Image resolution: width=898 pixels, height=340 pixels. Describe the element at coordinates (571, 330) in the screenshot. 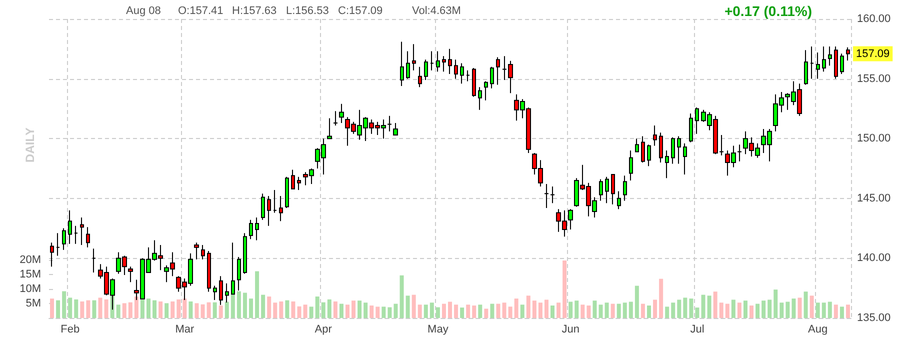

I see `x-tick-label: Jun` at that location.